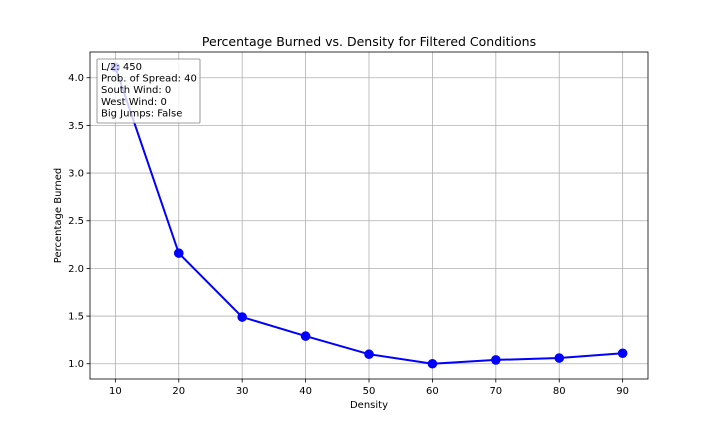 Image resolution: width=720 pixels, height=436 pixels. What do you see at coordinates (242, 391) in the screenshot?
I see `x-tick-label: 30` at bounding box center [242, 391].